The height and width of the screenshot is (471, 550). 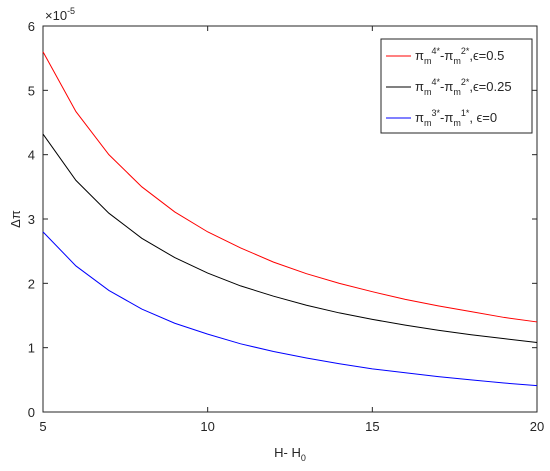 What do you see at coordinates (31, 90) in the screenshot?
I see `y-tick-label: 5` at bounding box center [31, 90].